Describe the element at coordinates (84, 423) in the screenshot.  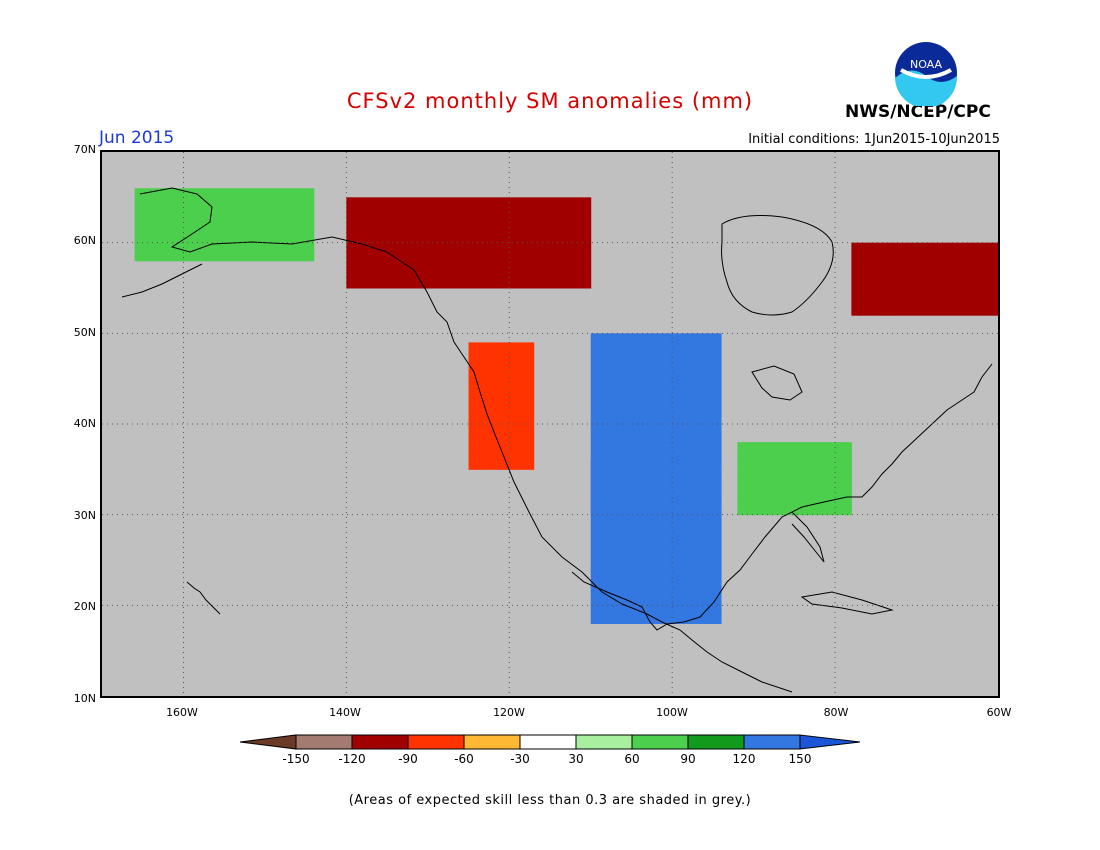
I see `lat-label-40n: 40N` at that location.